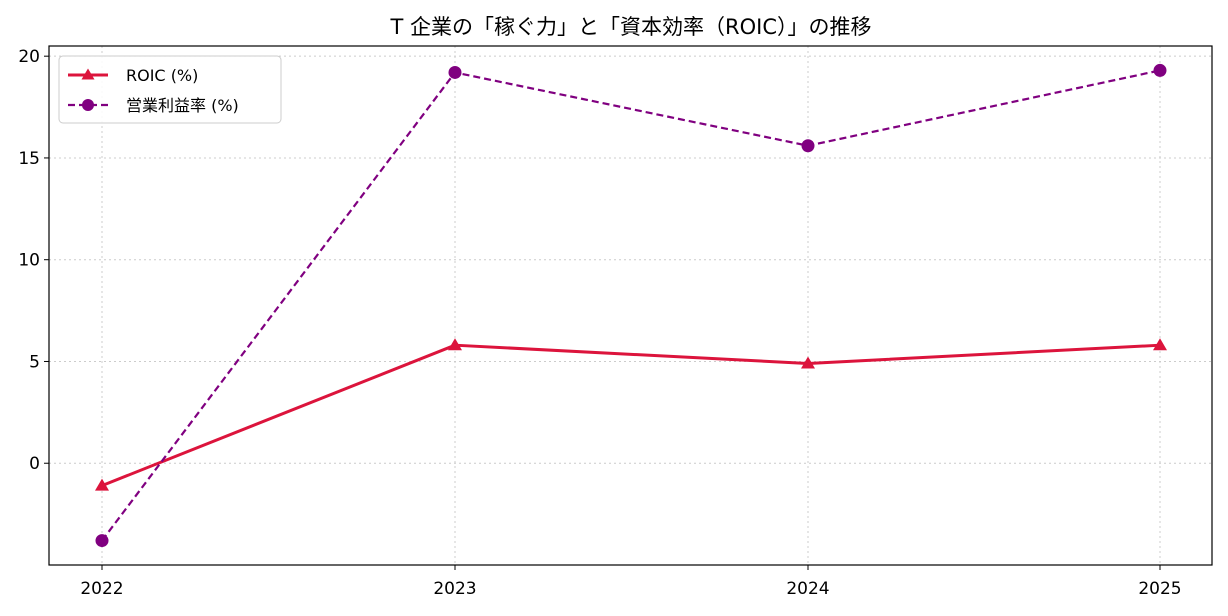 The height and width of the screenshot is (616, 1228). What do you see at coordinates (631, 27) in the screenshot?
I see `chart-title: T 企業の「稼ぐ力」と「資本効率（ROIC）」の推移` at bounding box center [631, 27].